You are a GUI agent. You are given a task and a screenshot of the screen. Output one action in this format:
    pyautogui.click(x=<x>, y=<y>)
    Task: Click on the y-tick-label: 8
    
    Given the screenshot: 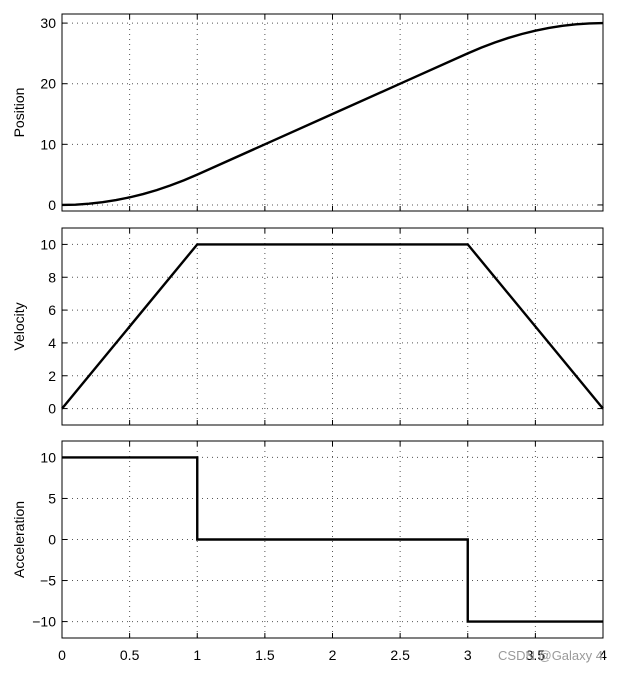 What is the action you would take?
    pyautogui.click(x=52, y=277)
    